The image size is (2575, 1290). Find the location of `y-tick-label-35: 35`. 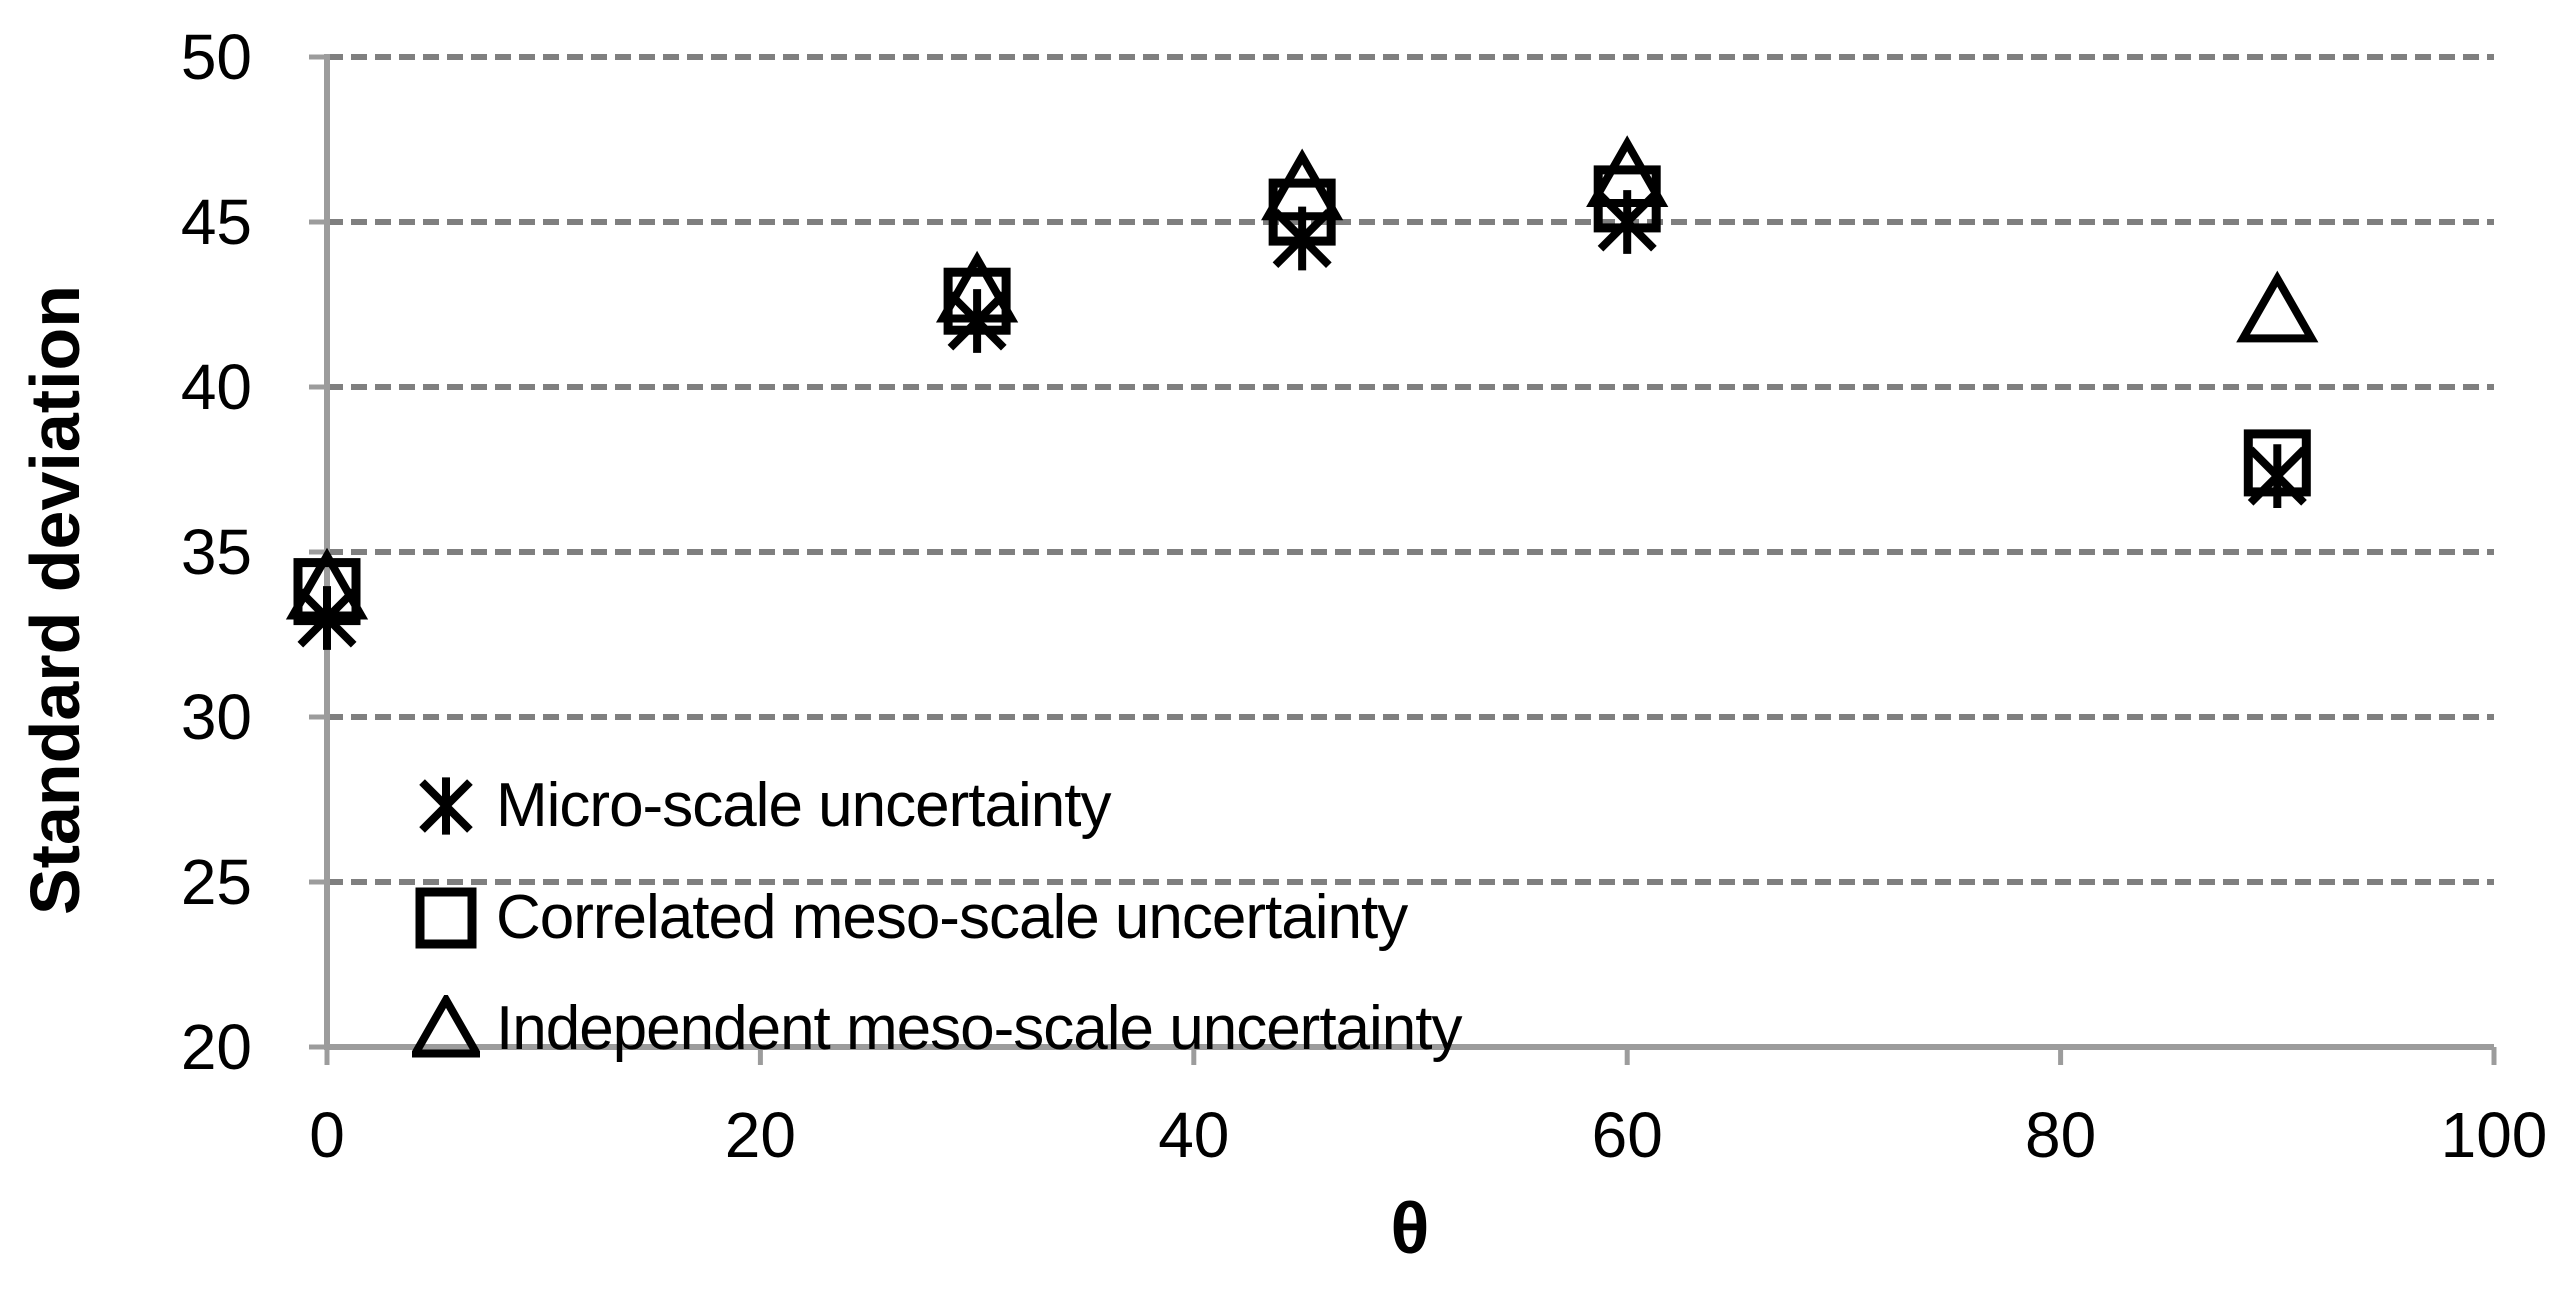

y-tick-label-35: 35 is located at coordinates (216, 552).